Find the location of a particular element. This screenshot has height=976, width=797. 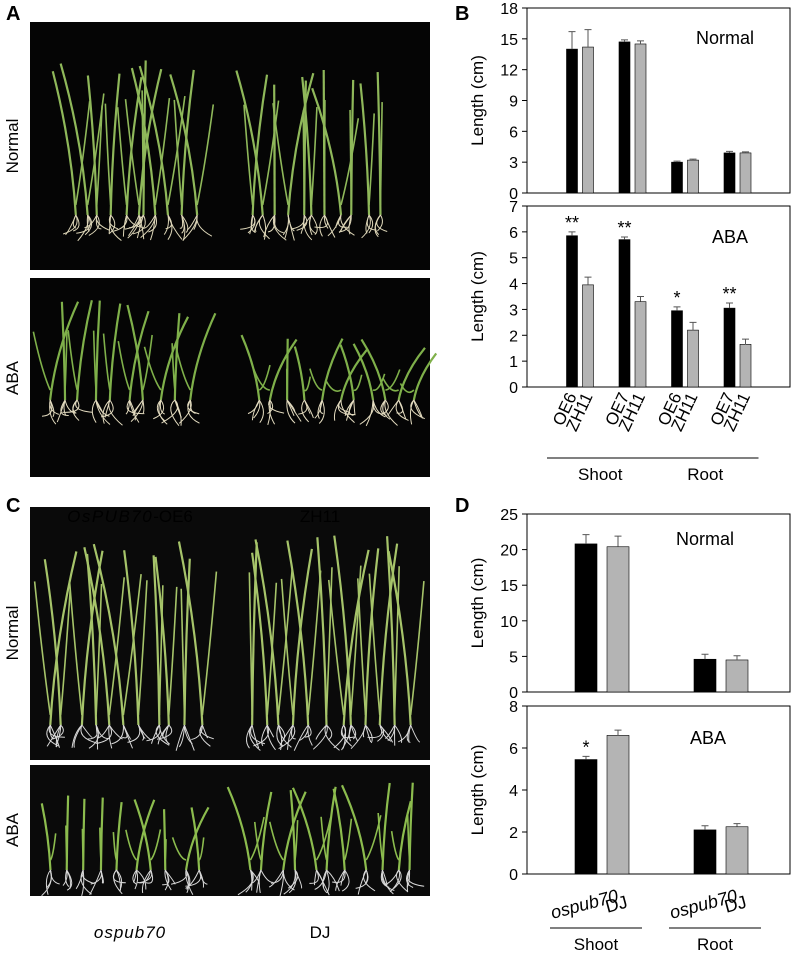

y-tick-label: 9 is located at coordinates (513, 102).